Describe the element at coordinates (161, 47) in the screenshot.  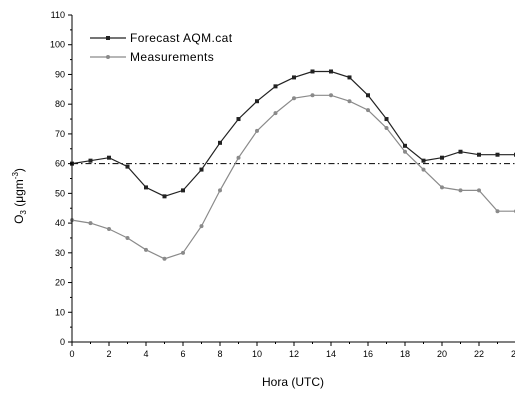
I see `legend: Forecast AQM.cat Measurements` at that location.